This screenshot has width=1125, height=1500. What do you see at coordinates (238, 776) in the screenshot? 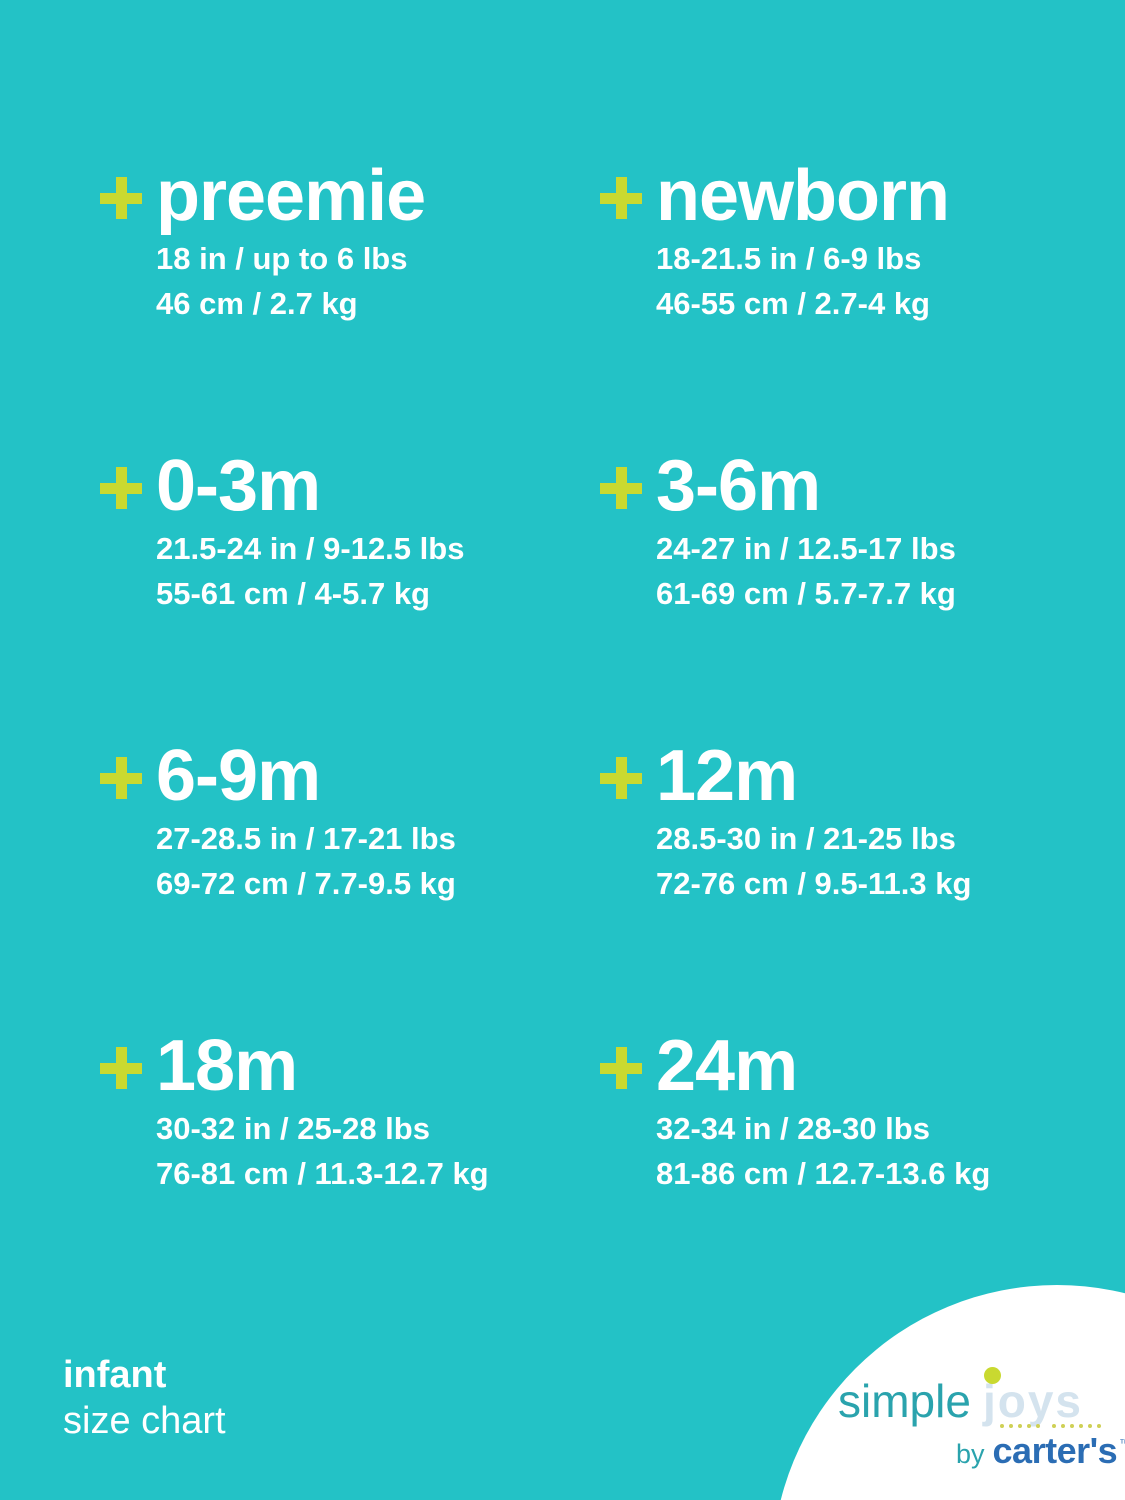
I see `size-label: 6-9m` at bounding box center [238, 776].